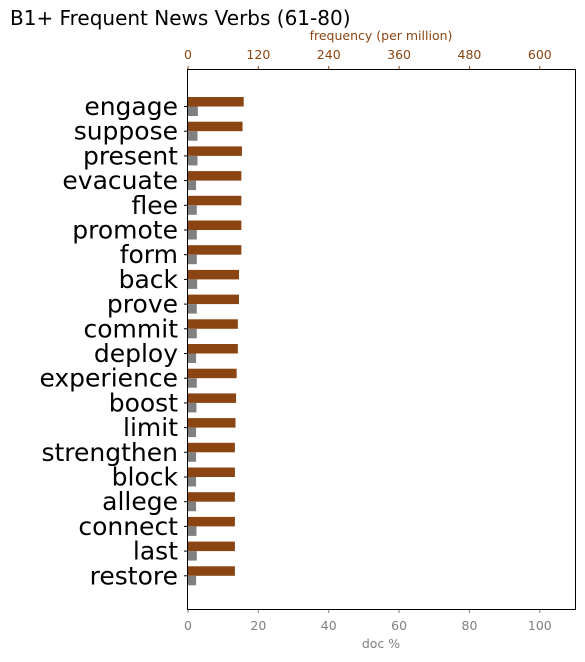  What do you see at coordinates (188, 625) in the screenshot?
I see `x-bottom-tick-label: 0` at bounding box center [188, 625].